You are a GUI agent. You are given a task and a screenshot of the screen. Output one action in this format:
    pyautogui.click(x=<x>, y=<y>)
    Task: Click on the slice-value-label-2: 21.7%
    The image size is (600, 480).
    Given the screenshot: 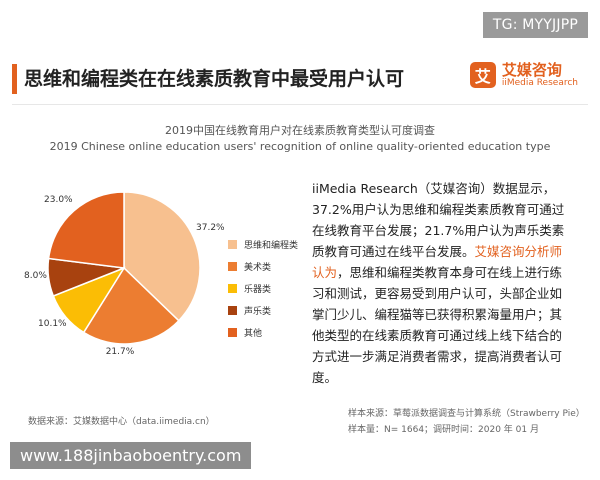 What is the action you would take?
    pyautogui.click(x=120, y=352)
    